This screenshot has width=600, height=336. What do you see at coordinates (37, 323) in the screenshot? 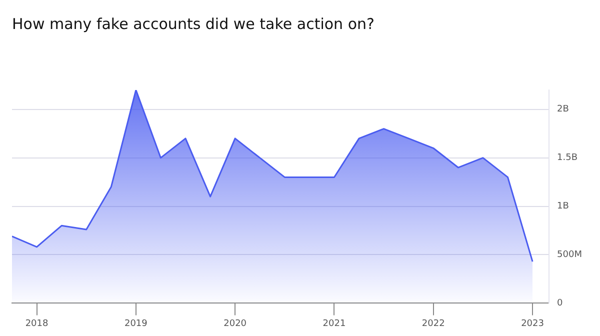
I see `x-tick-label: 2018` at bounding box center [37, 323].